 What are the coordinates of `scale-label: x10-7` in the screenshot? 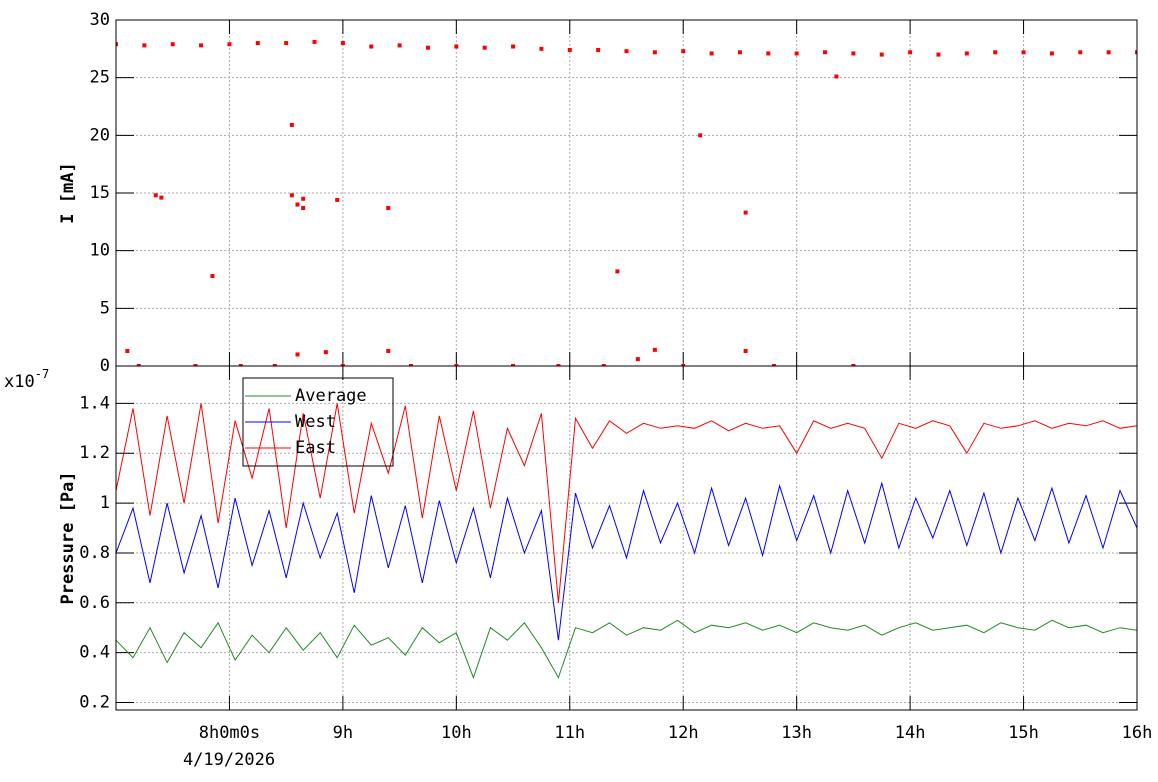 It's located at (26, 380).